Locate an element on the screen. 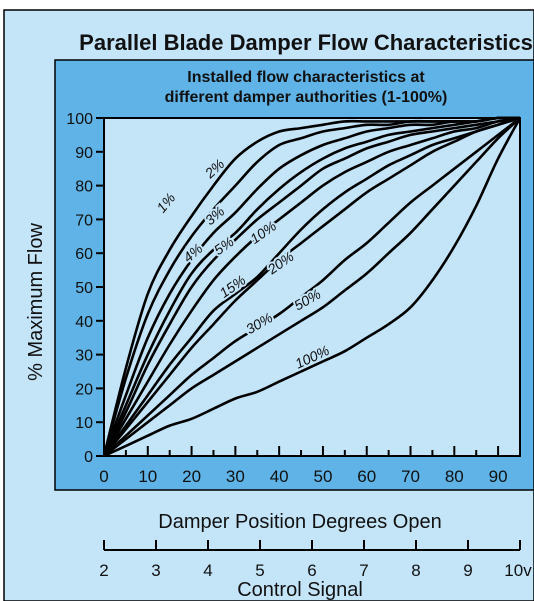 The height and width of the screenshot is (601, 534). x-tick-label: 0 is located at coordinates (103, 476).